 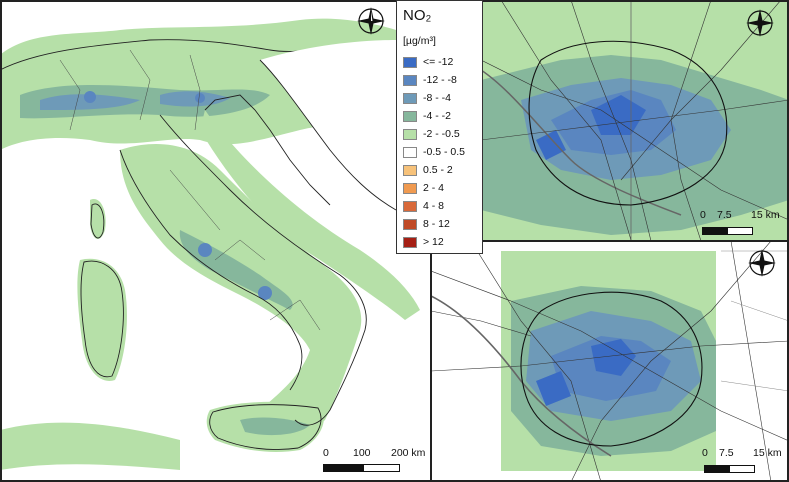 I want to click on legend-item: 4 - 8, so click(x=443, y=206).